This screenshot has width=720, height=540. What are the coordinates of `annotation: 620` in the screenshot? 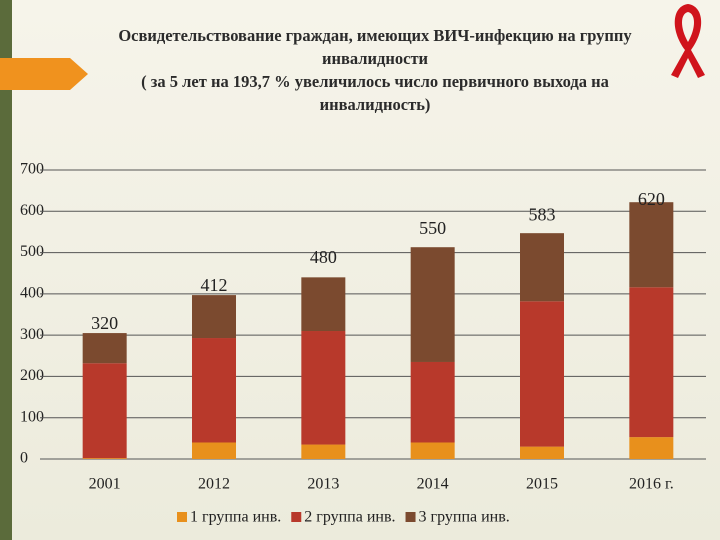 It's located at (651, 199).